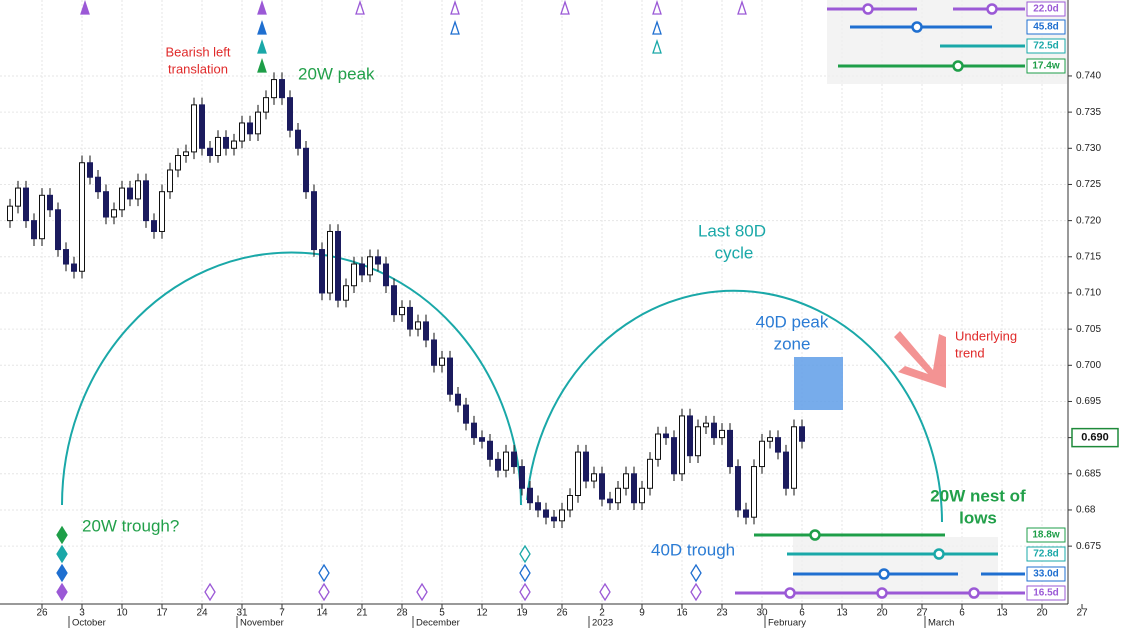 This screenshot has width=1123, height=628. Describe the element at coordinates (442, 613) in the screenshot. I see `x-tick-label: 5` at that location.